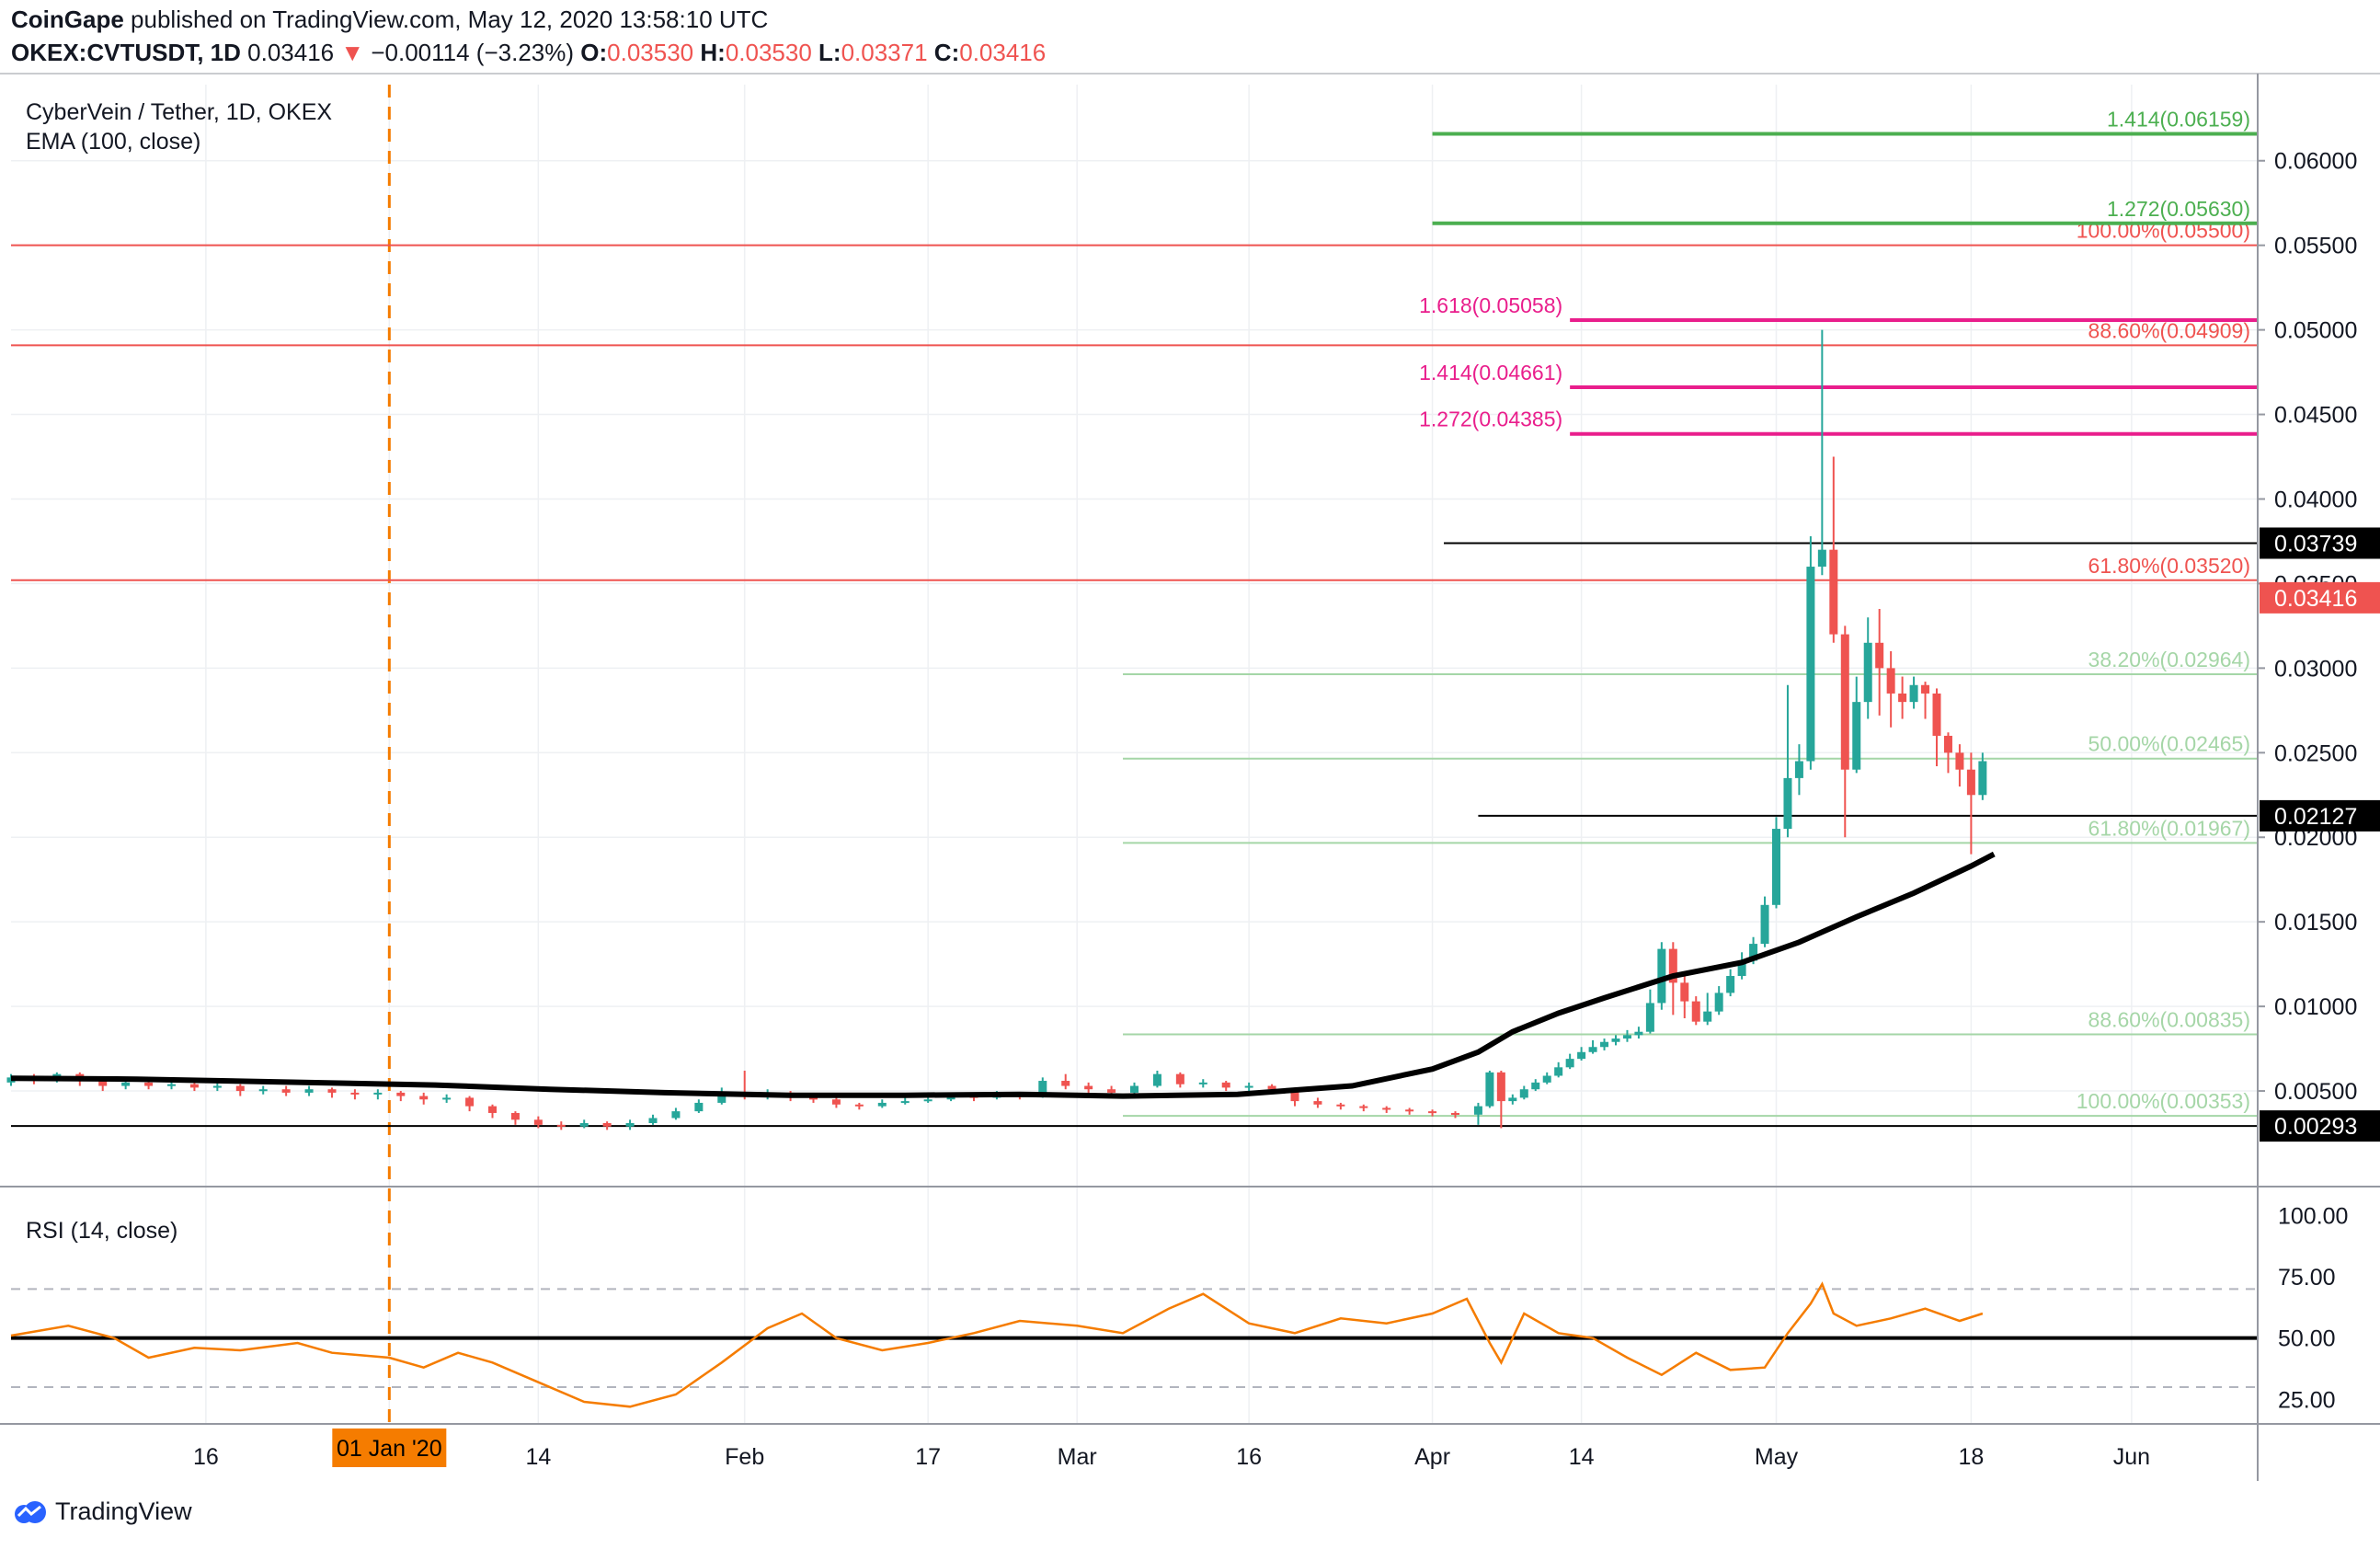  What do you see at coordinates (2315, 817) in the screenshot?
I see `price-tag-label: 0.02127` at bounding box center [2315, 817].